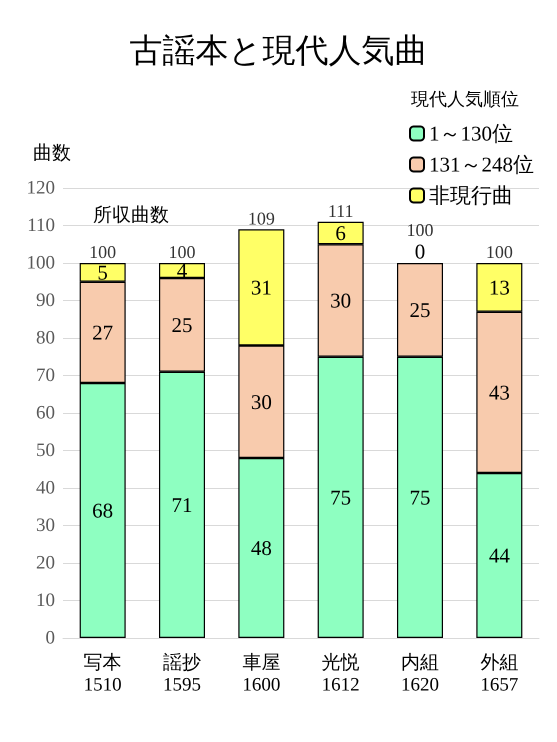 The width and height of the screenshot is (557, 742). I want to click on data-label: 13, so click(499, 287).